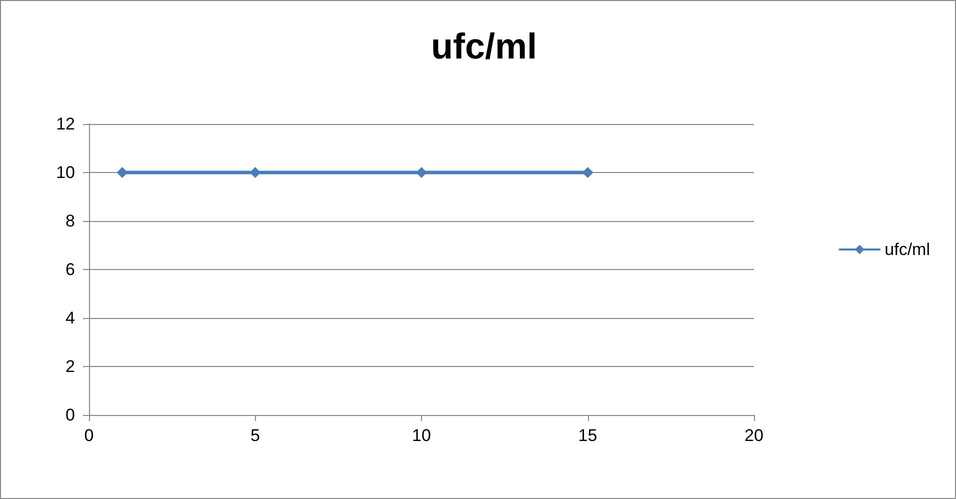 The height and width of the screenshot is (499, 956). Describe the element at coordinates (907, 249) in the screenshot. I see `legend-label: ufc/ml` at that location.